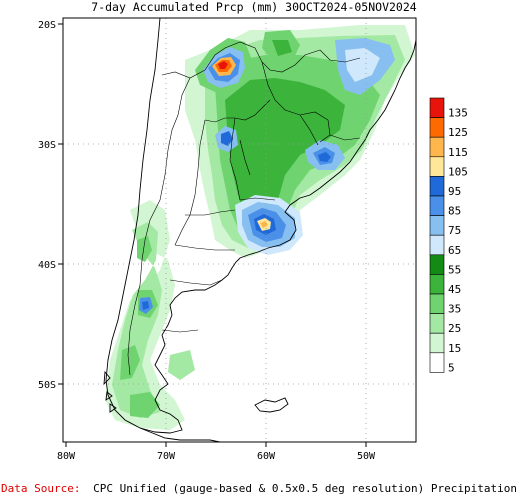 The width and height of the screenshot is (523, 496). Describe the element at coordinates (40, 488) in the screenshot. I see `data-source-label: Data Source:` at that location.